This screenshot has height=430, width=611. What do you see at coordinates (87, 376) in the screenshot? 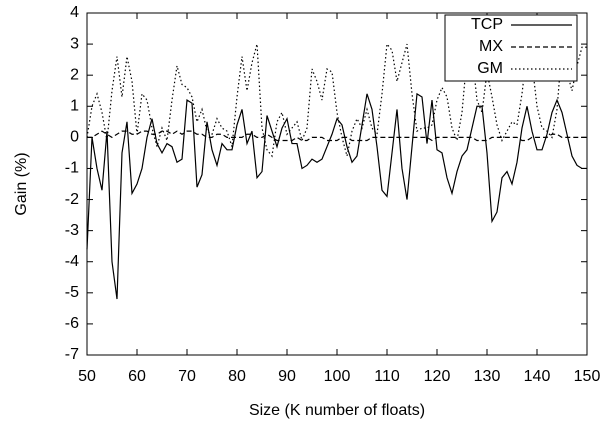
I see `x-tick-label: 50` at bounding box center [87, 376].